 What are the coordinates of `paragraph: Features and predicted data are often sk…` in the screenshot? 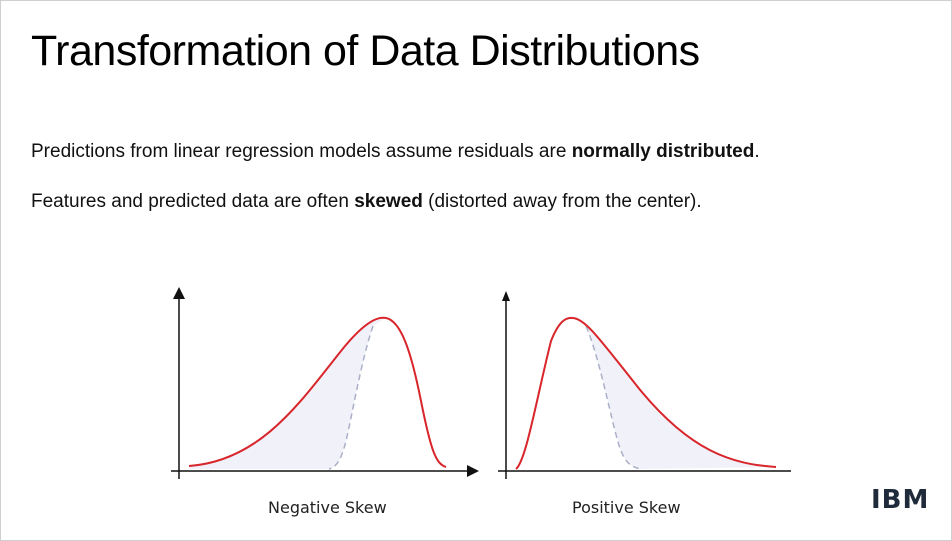 It's located at (366, 202).